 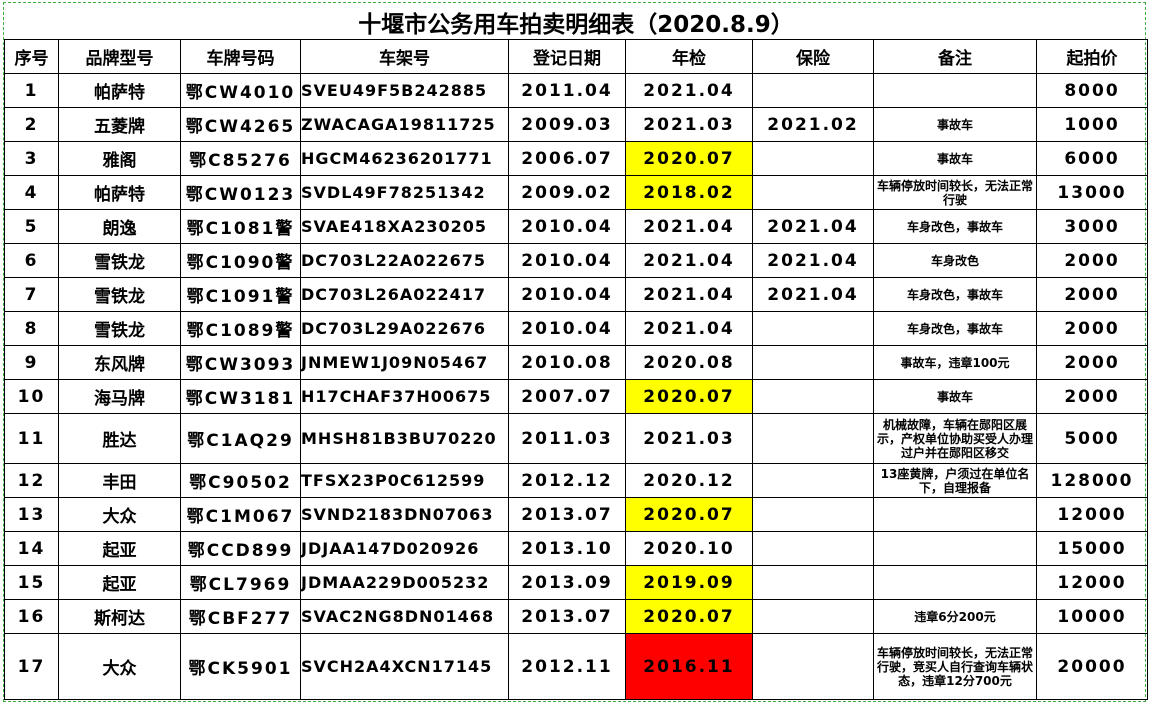 I want to click on cell-price: 10000, so click(x=1092, y=616).